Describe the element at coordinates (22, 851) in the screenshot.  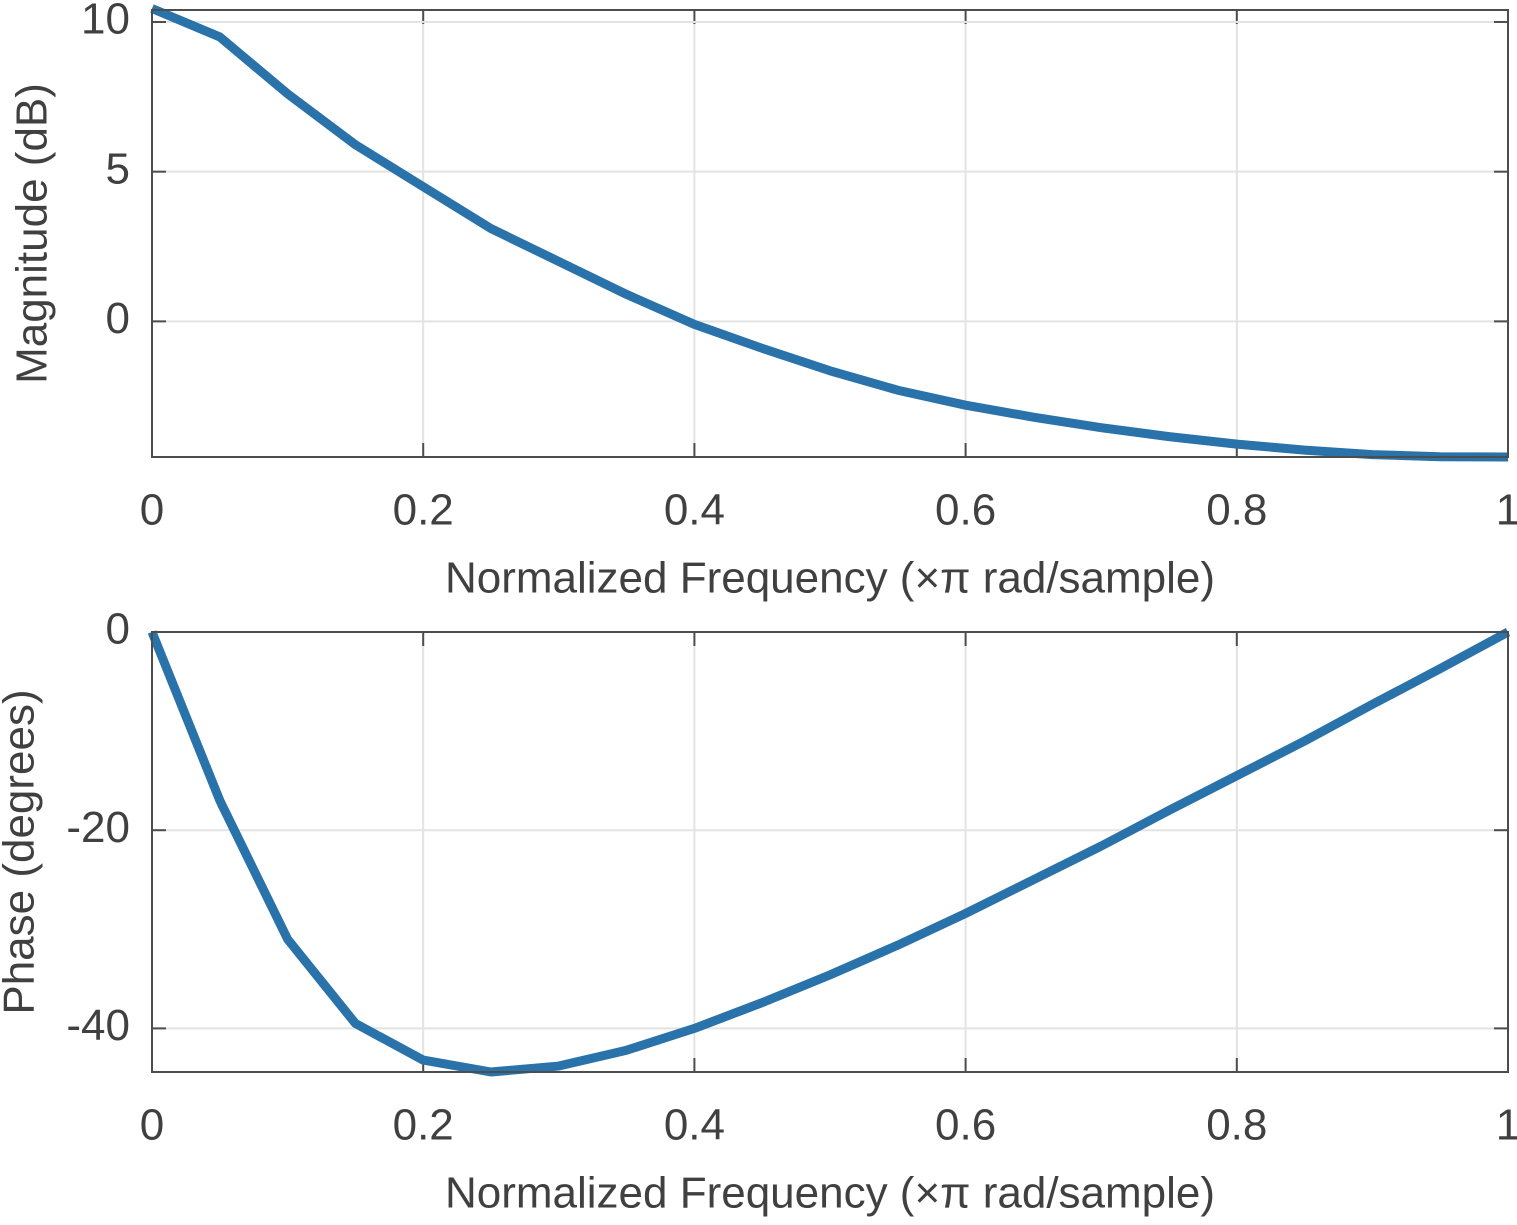
I see `y-axis-label: Phase (degrees)` at that location.